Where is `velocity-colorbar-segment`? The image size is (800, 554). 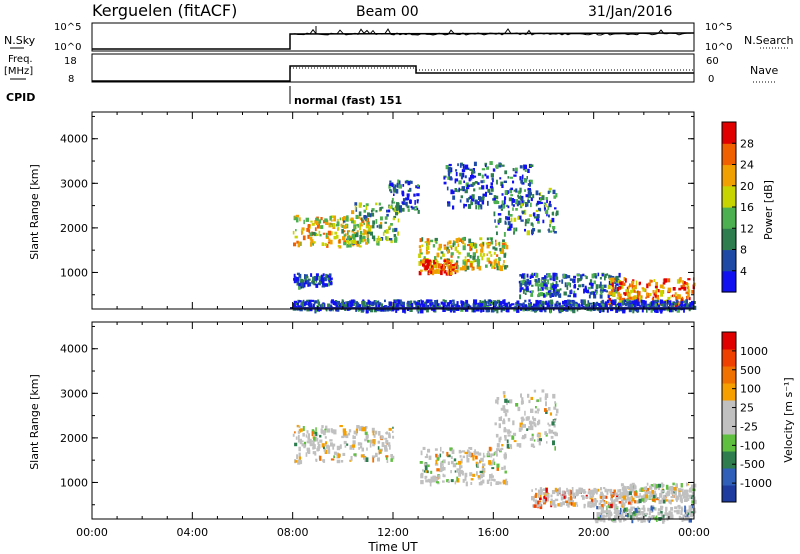 velocity-colorbar-segment is located at coordinates (729, 341).